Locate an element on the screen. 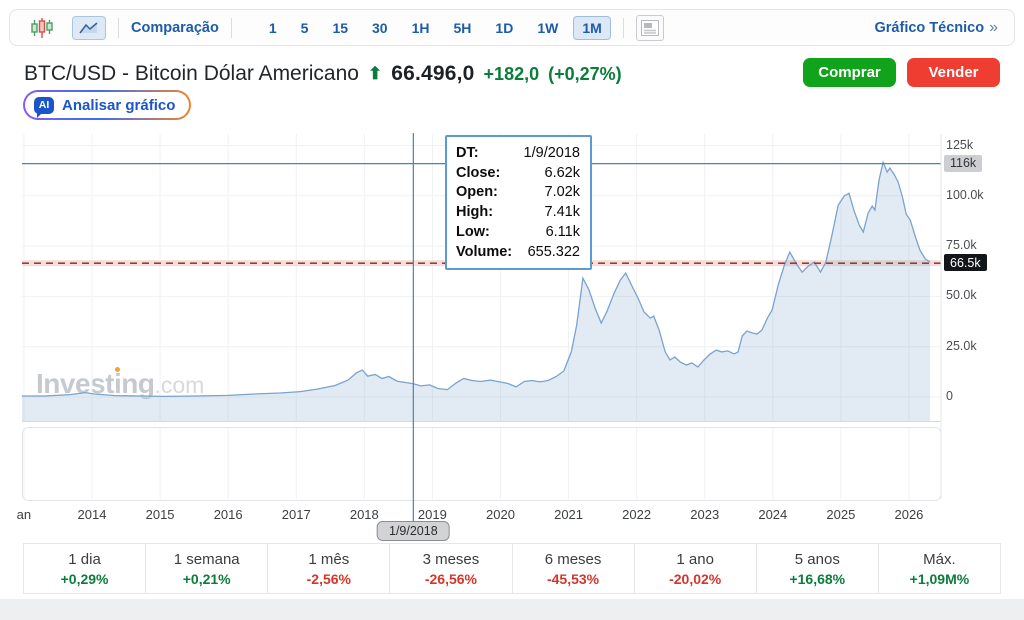  performance-change-value: -20,02% is located at coordinates (695, 578).